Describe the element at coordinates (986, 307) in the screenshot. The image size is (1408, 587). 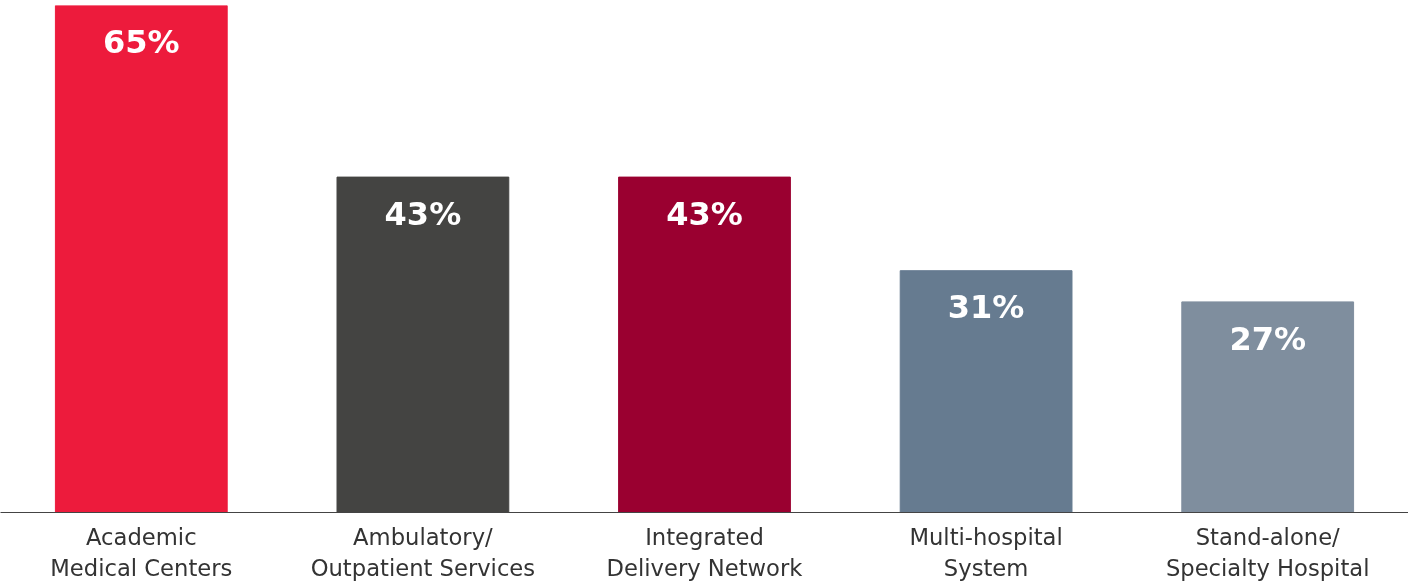
I see `data-label: 31%` at that location.